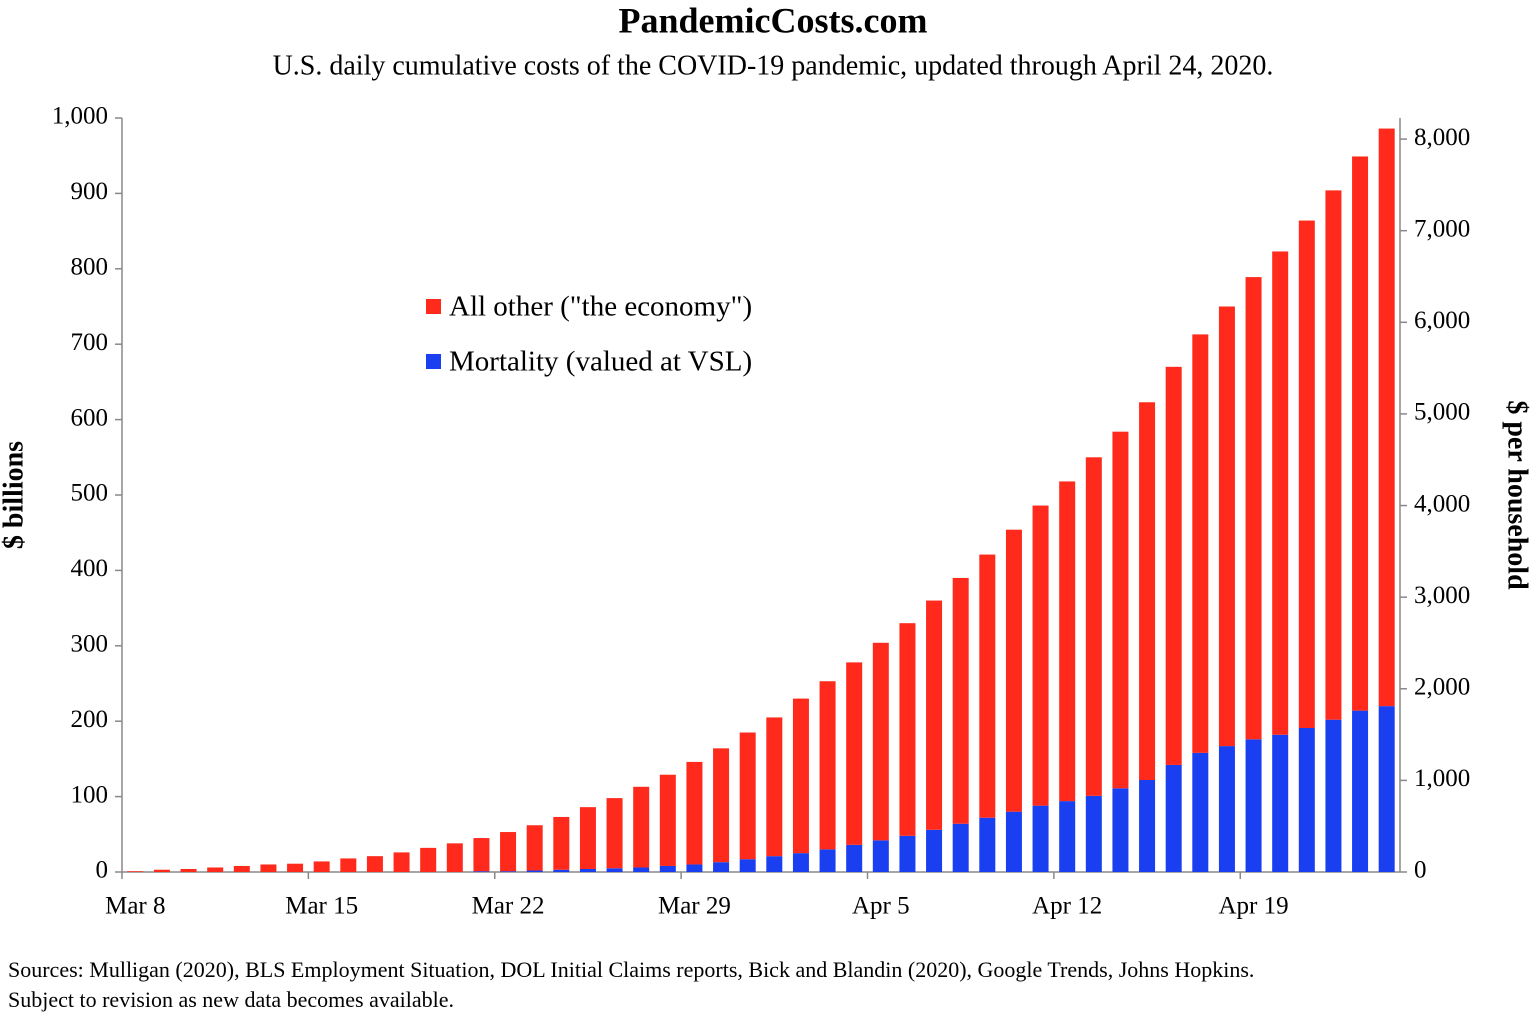 The height and width of the screenshot is (1019, 1536). Describe the element at coordinates (508, 906) in the screenshot. I see `x-tick-label: Mar 22` at that location.